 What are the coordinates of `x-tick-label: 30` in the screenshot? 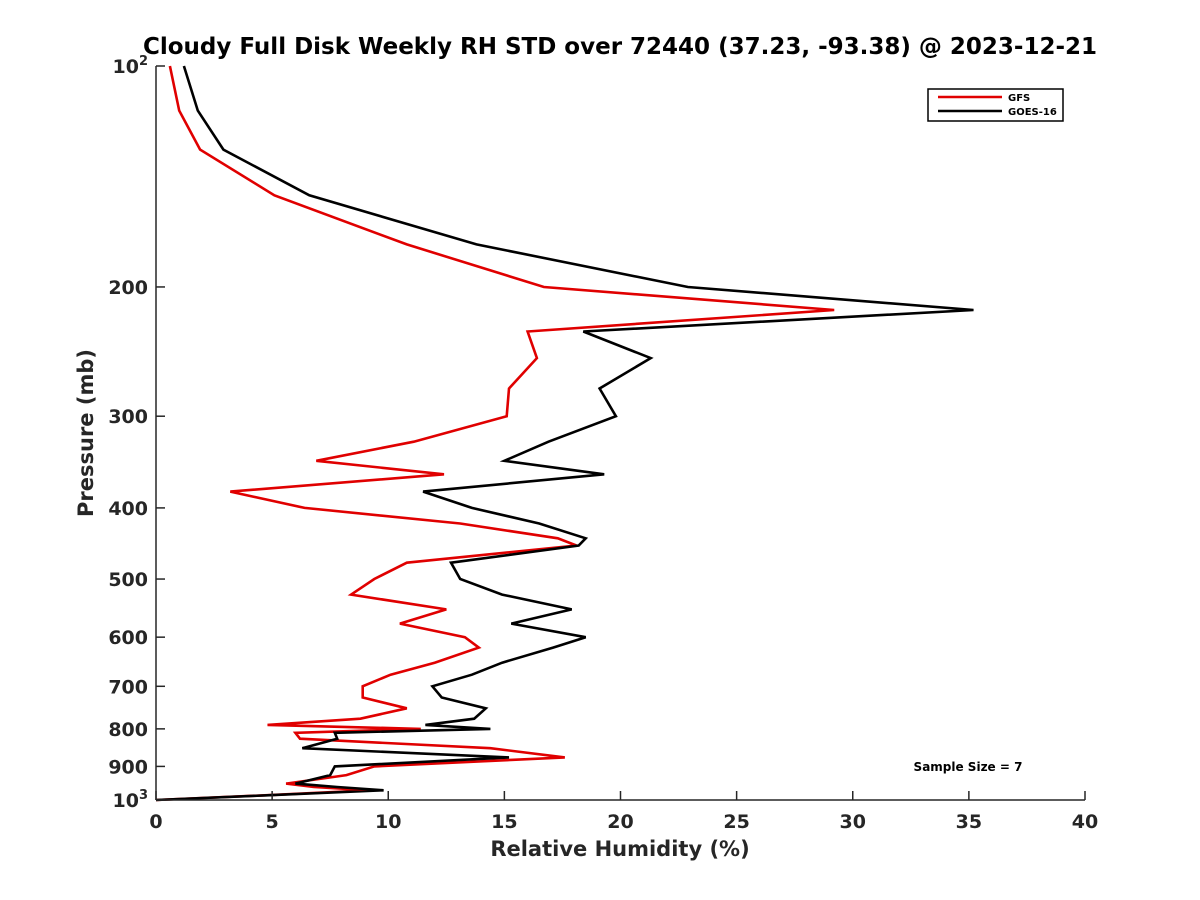 It's located at (853, 822).